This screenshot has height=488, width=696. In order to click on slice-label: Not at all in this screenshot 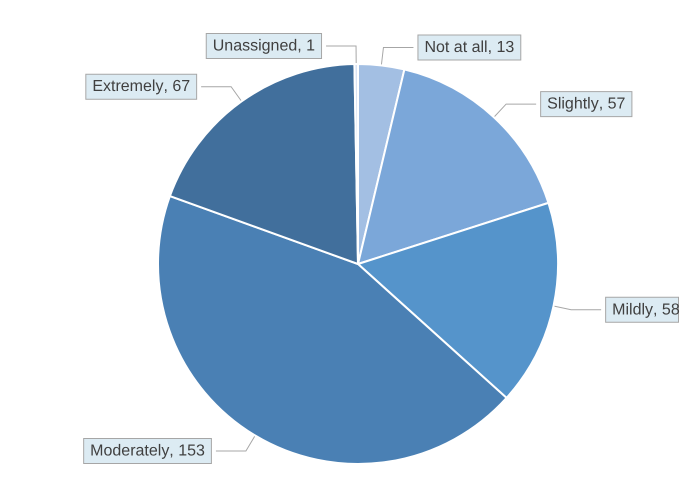, I will do `click(456, 47)`.